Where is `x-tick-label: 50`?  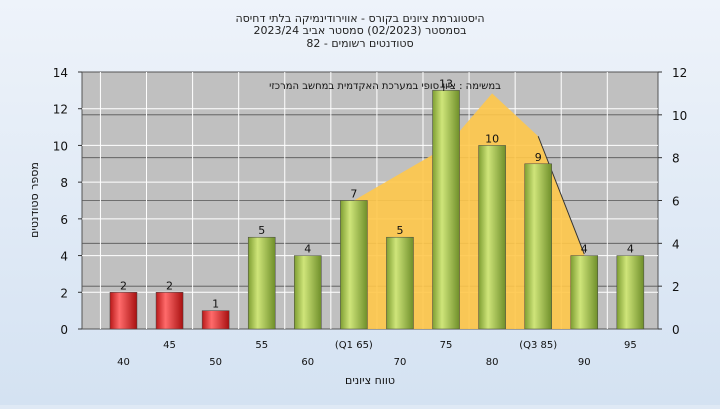
x-tick-label: 50 is located at coordinates (215, 362).